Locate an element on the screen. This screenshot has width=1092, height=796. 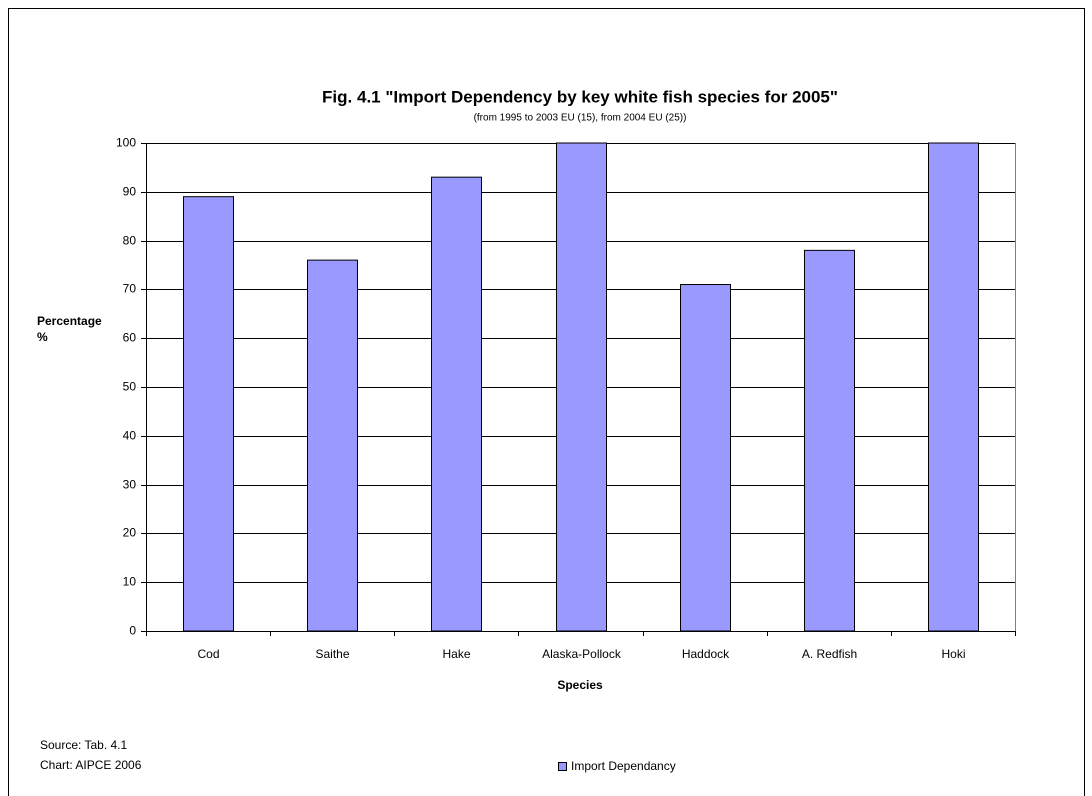
x-tick-label: Hoki is located at coordinates (953, 654).